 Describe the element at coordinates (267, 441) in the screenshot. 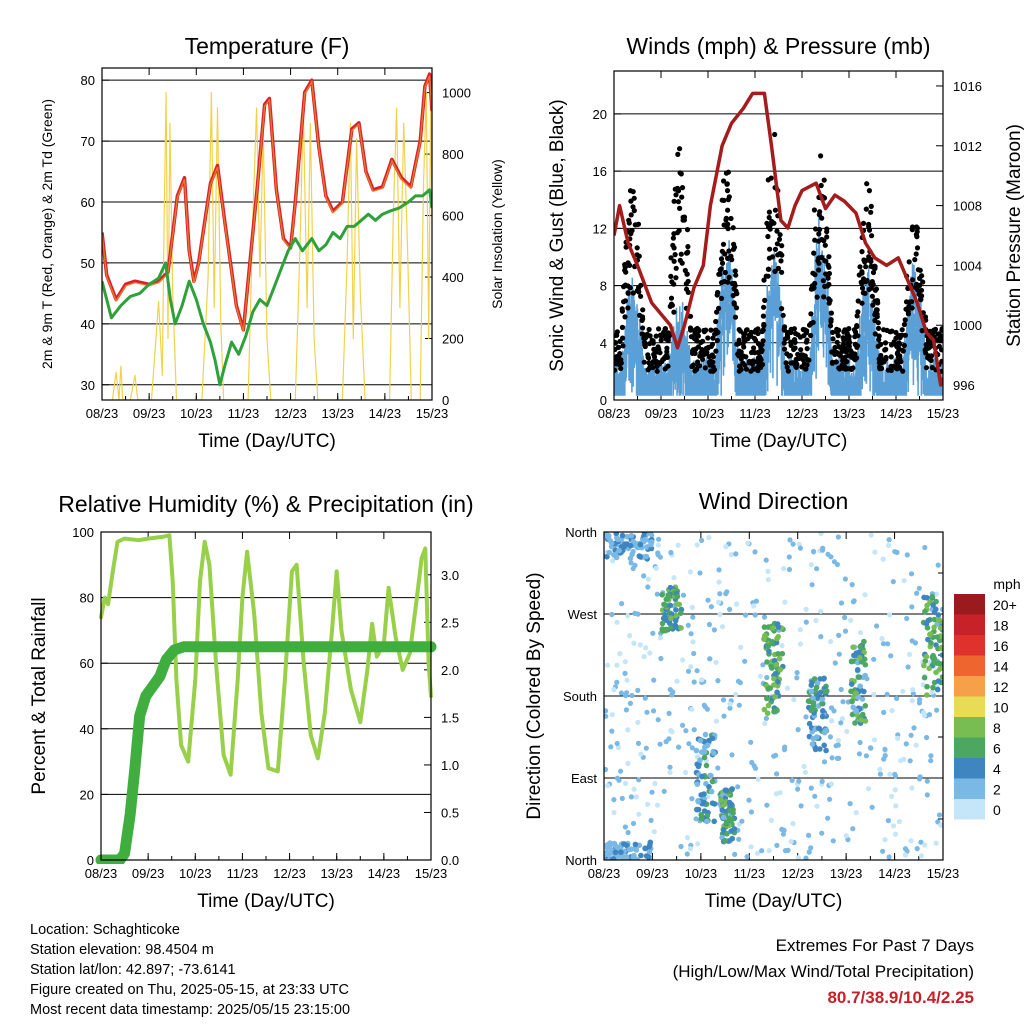

I see `x-axis-label: Time (Day/UTC)` at that location.